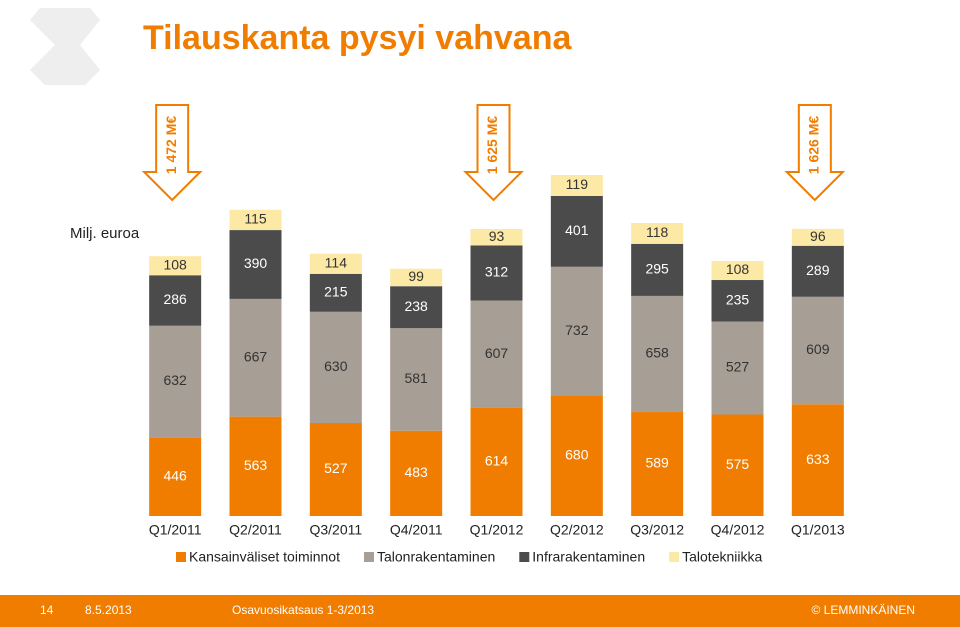  I want to click on data-label: 215, so click(336, 292).